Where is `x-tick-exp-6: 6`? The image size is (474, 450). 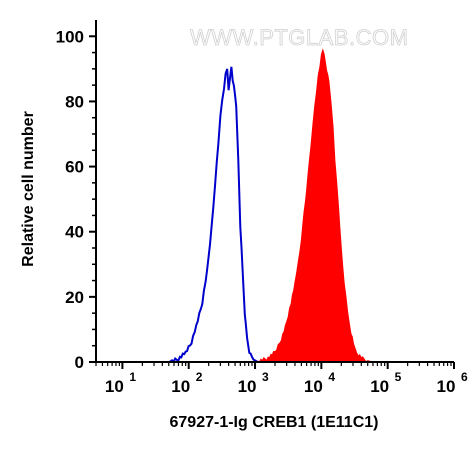
x-tick-exp-6: 6 is located at coordinates (464, 377).